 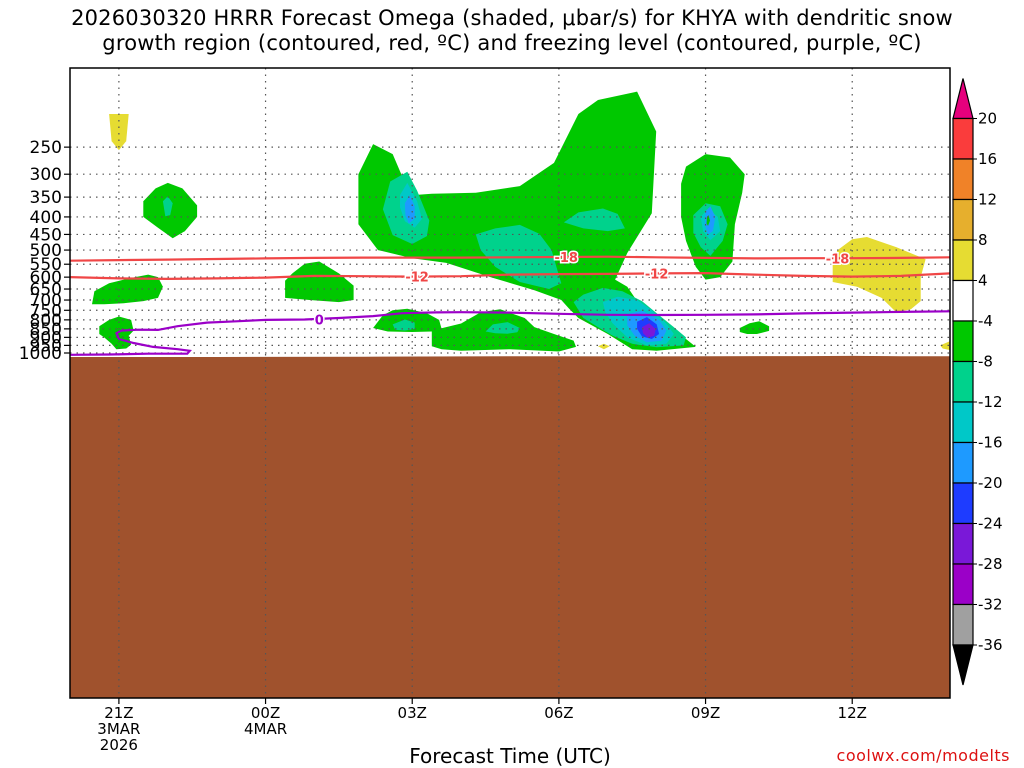 What do you see at coordinates (46, 290) in the screenshot?
I see `ytick-label-650: 650` at bounding box center [46, 290].